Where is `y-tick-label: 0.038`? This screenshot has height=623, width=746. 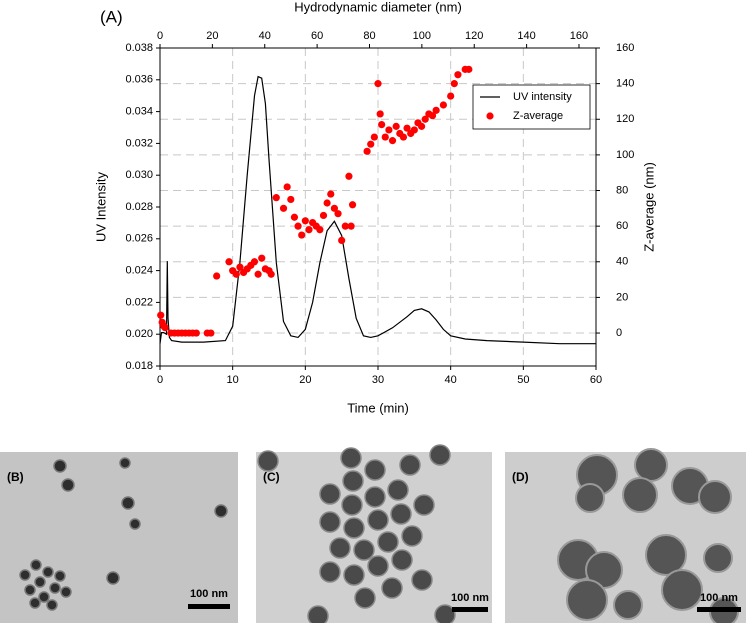 y-tick-label: 0.038 is located at coordinates (139, 48).